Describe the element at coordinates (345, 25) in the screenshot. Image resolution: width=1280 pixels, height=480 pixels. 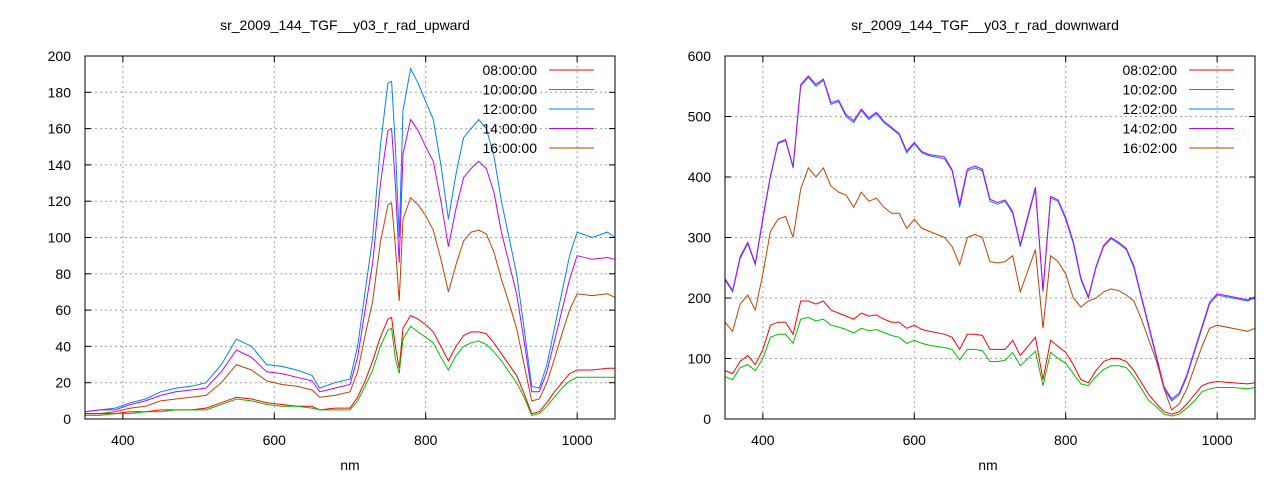
I see `chart-title: sr_2009_144_TGF__y03_r_rad_upward` at that location.